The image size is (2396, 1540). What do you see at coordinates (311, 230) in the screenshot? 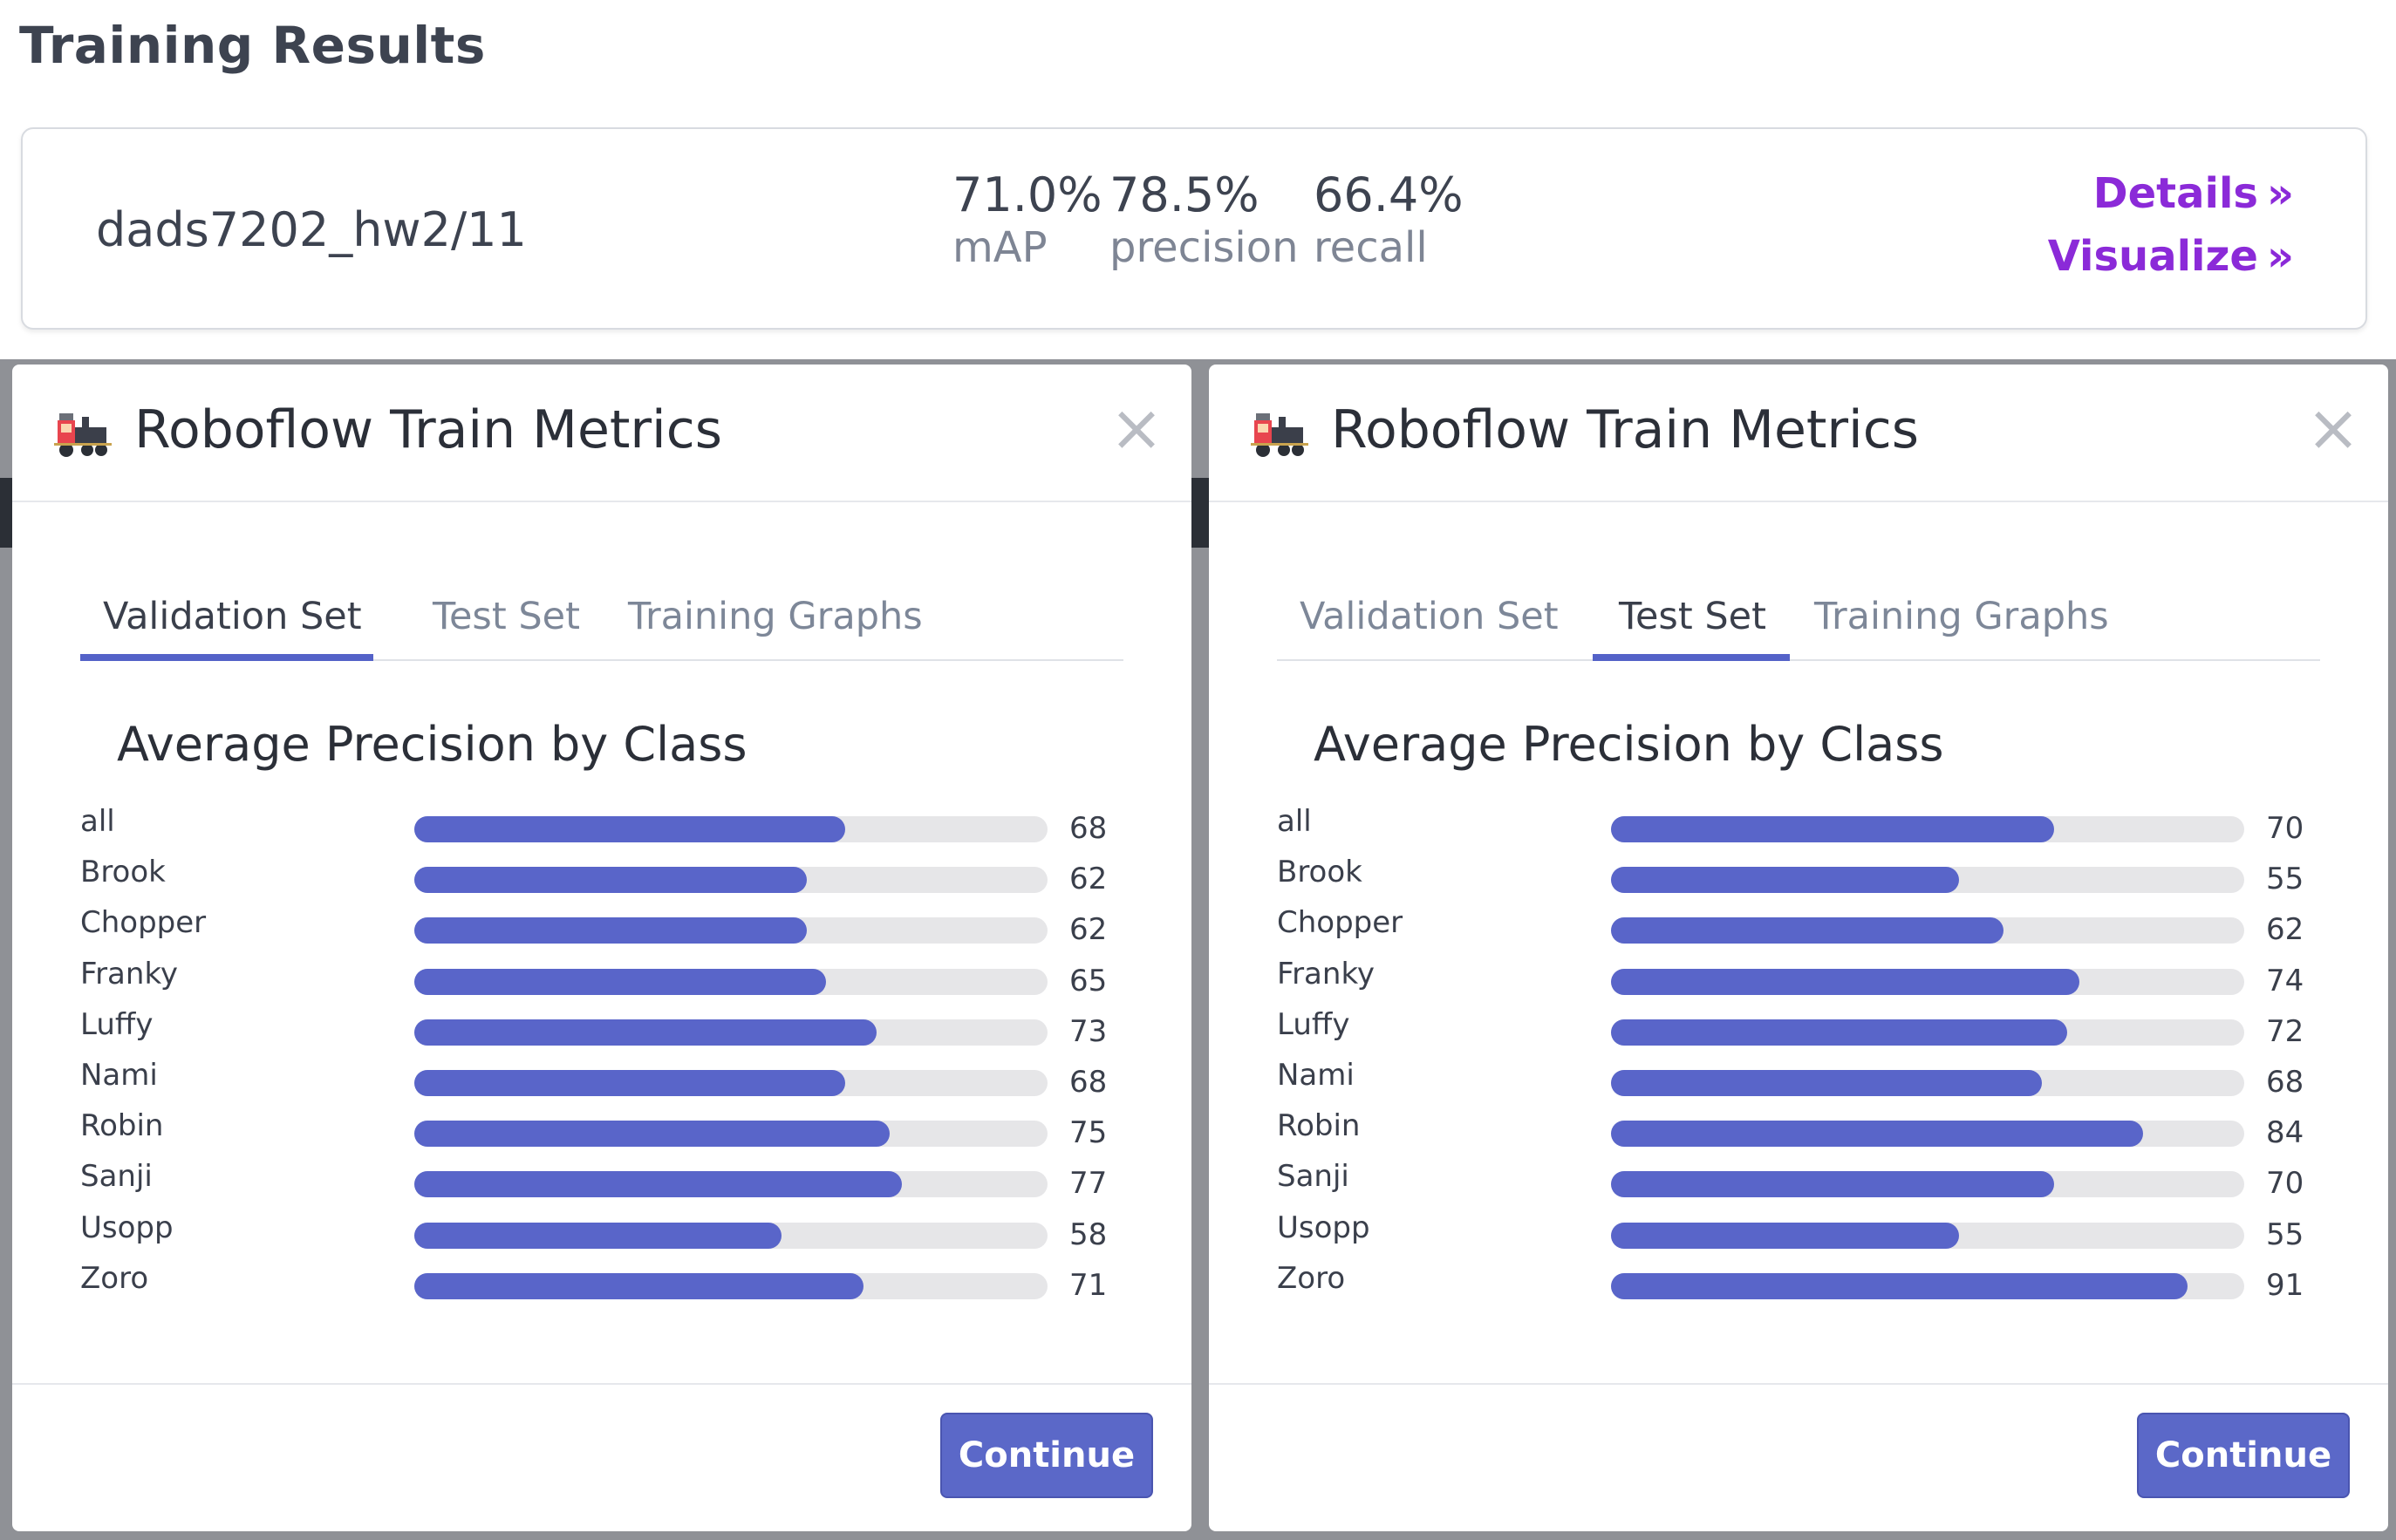
I see `model-version-name: dads7202_hw2/11` at bounding box center [311, 230].